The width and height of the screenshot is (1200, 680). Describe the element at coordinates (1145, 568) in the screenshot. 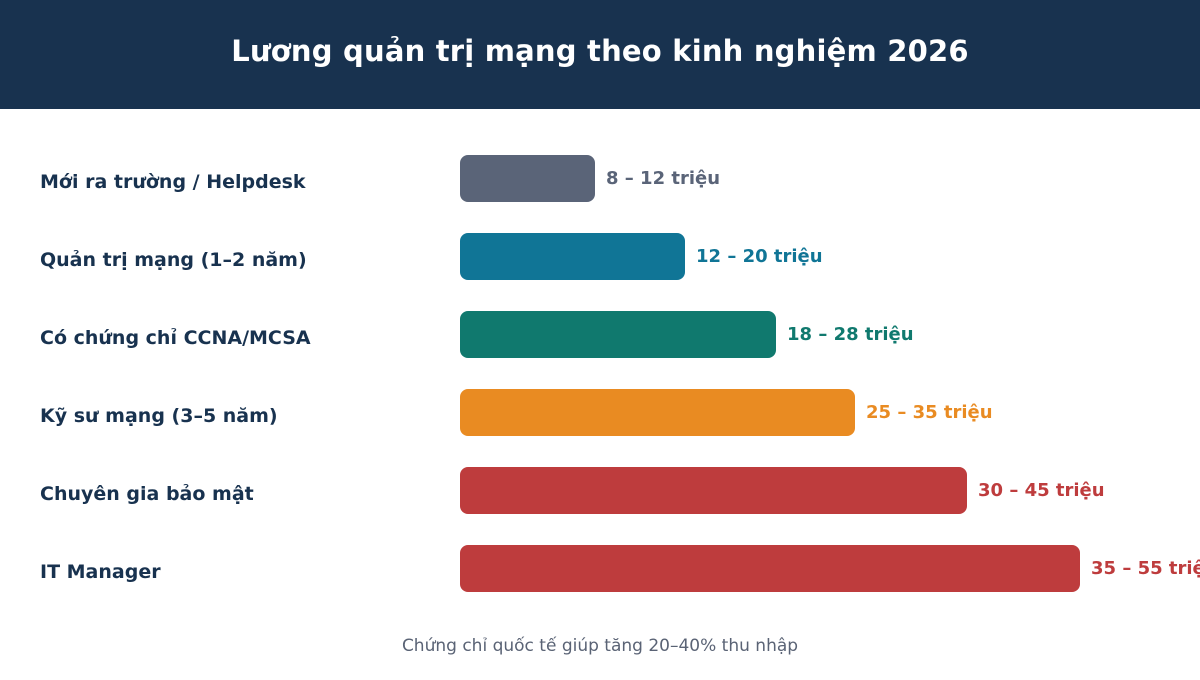

I see `value-label: 35 – 55 triệu` at that location.